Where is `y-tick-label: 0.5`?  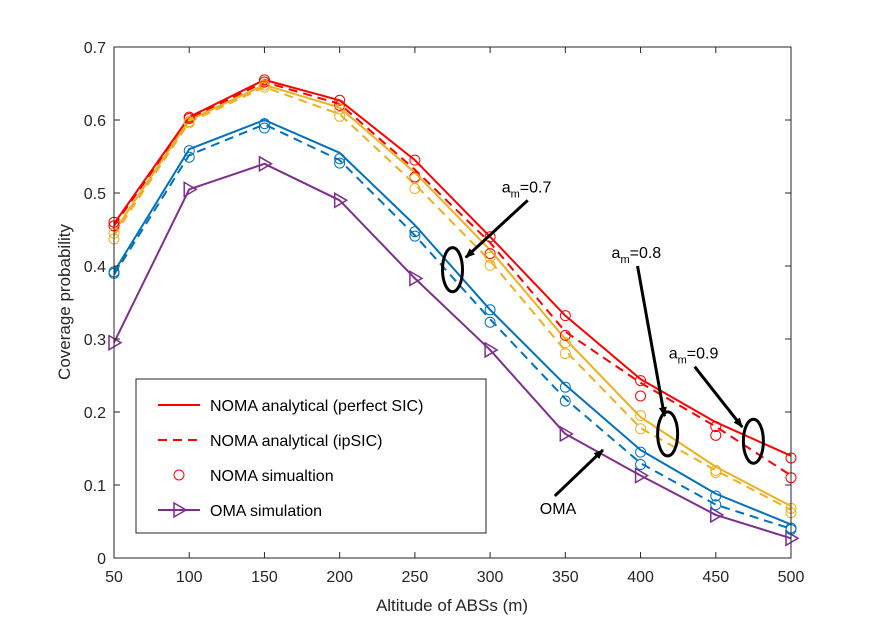
y-tick-label: 0.5 is located at coordinates (95, 194).